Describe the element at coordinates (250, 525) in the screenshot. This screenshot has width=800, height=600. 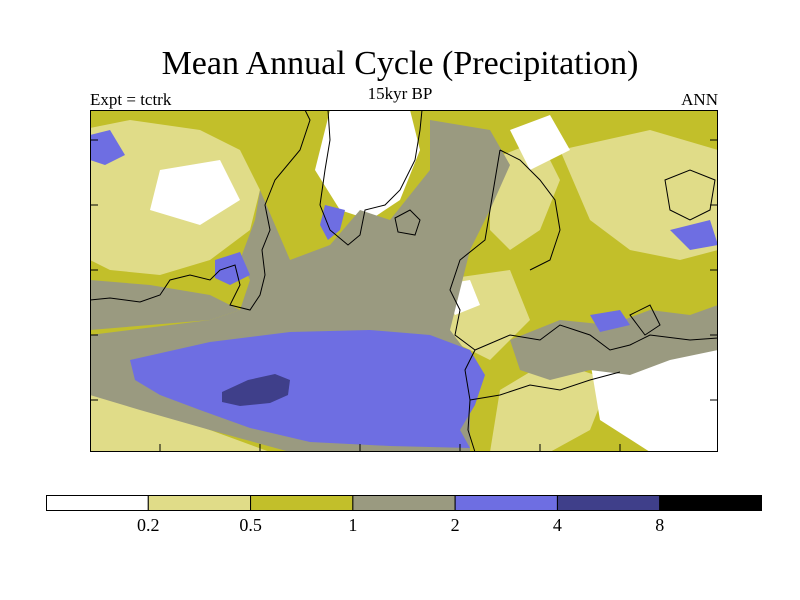
I see `legend-tick-label: 0.5` at that location.